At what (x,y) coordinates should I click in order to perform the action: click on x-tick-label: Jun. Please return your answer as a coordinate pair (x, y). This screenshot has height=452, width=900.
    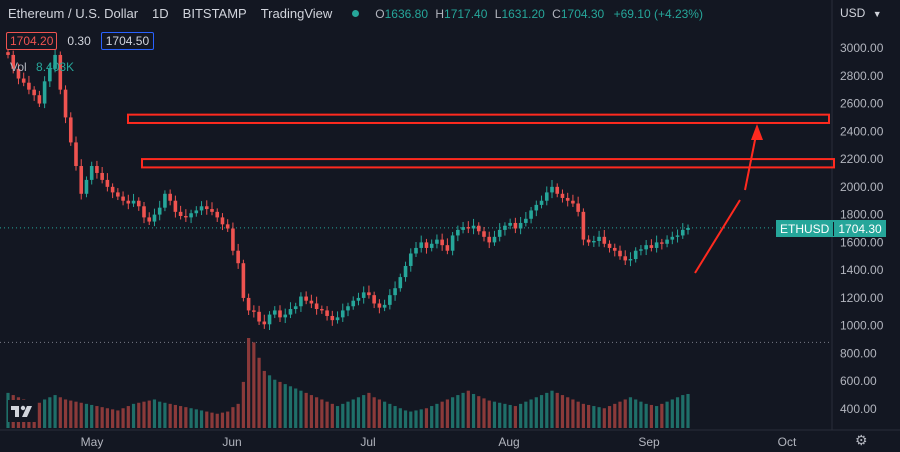
    Looking at the image, I should click on (231, 442).